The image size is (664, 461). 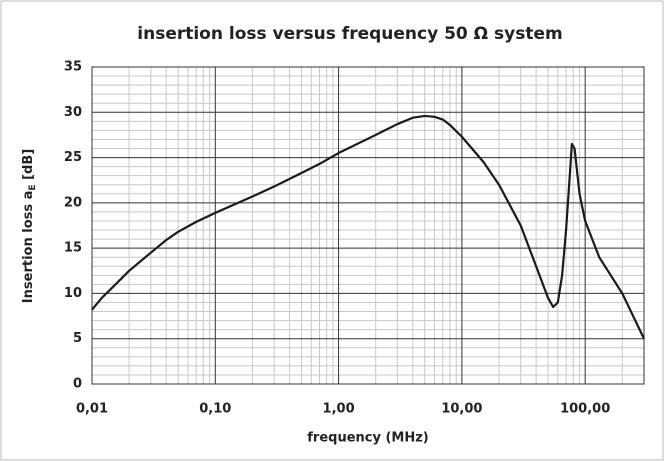 What do you see at coordinates (73, 67) in the screenshot?
I see `y-tick-label: 35` at bounding box center [73, 67].